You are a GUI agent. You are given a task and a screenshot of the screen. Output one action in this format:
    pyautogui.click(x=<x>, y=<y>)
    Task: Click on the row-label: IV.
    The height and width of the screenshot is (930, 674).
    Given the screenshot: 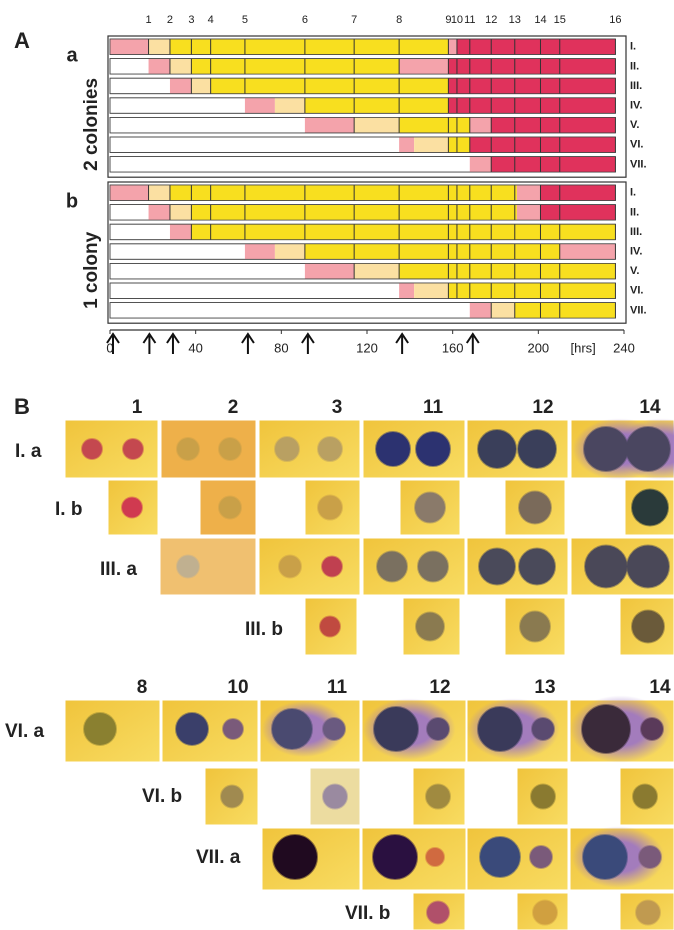 What is the action you would take?
    pyautogui.click(x=636, y=251)
    